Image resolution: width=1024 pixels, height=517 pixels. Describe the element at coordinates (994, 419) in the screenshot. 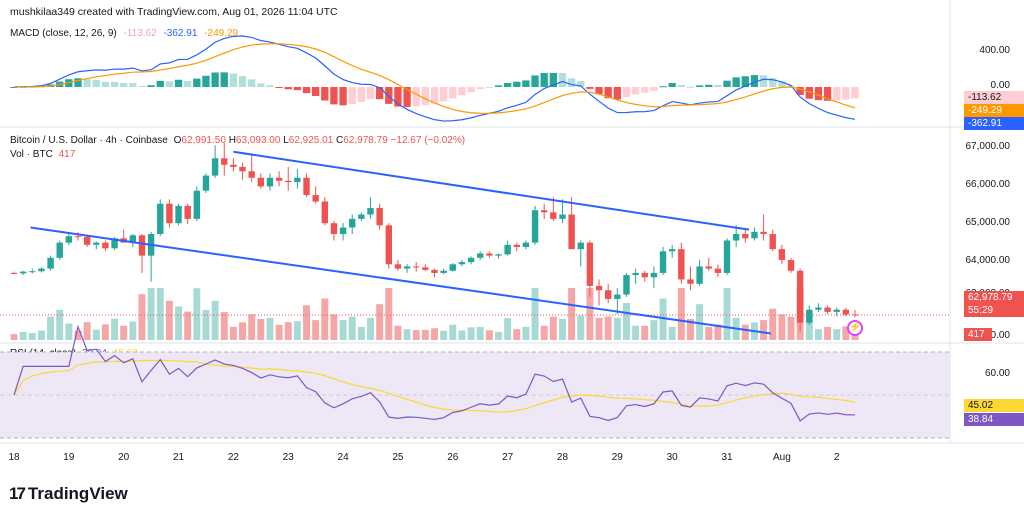

I see `rsi-tag: 38.84` at that location.